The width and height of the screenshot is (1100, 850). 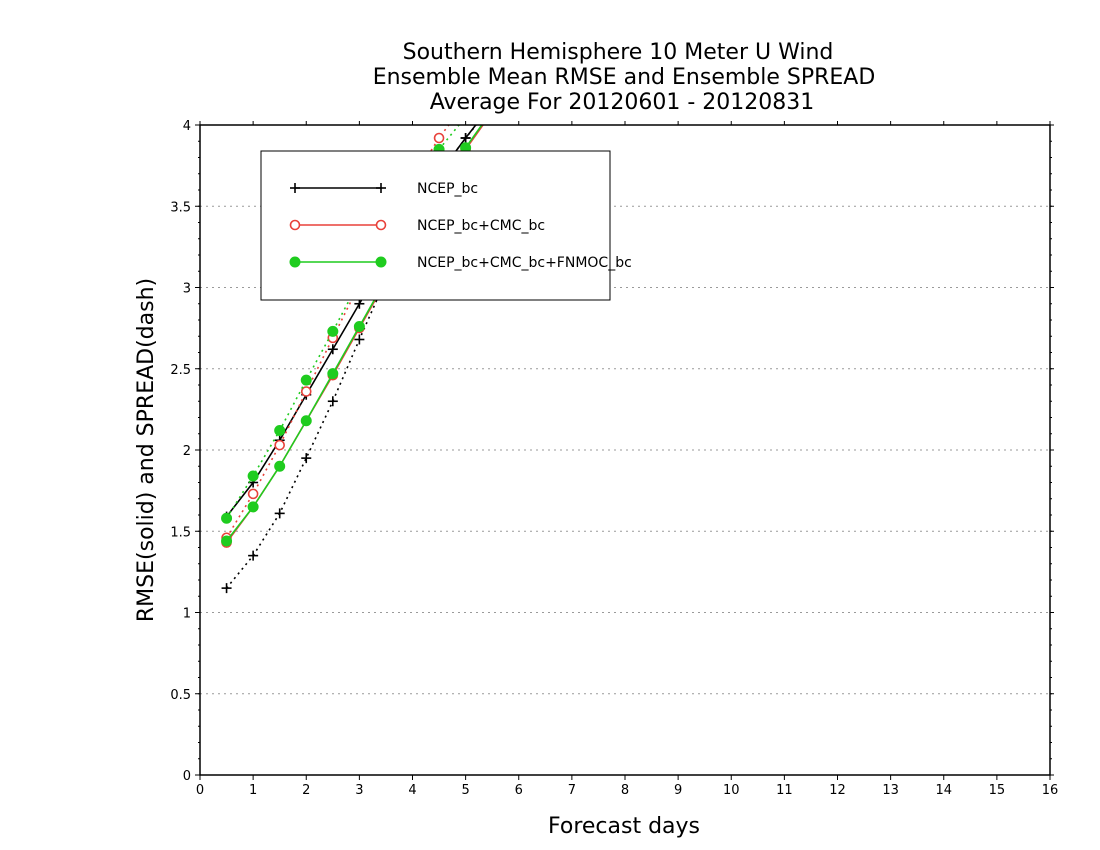 What do you see at coordinates (519, 790) in the screenshot?
I see `x-tick-label-6: 6` at bounding box center [519, 790].